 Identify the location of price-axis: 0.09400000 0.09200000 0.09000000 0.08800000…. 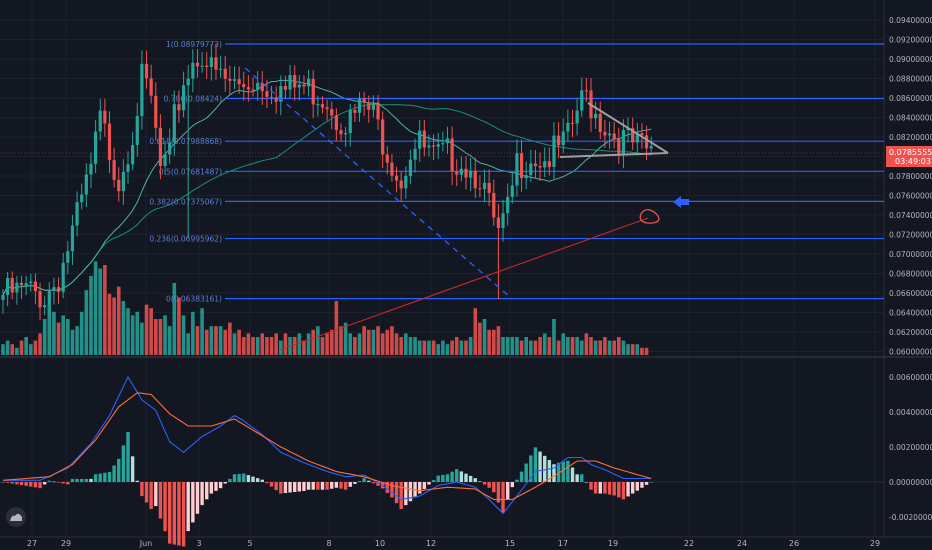
(910, 186).